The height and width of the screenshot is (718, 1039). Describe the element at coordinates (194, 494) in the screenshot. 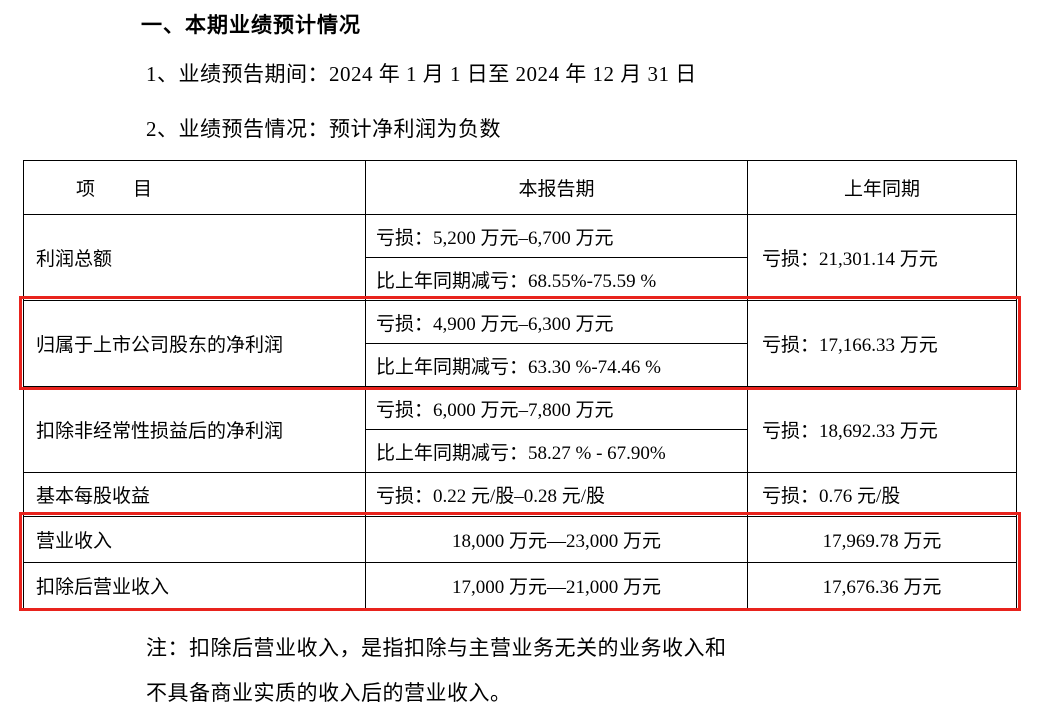

I see `row-label-basic-eps: 基本每股收益` at that location.